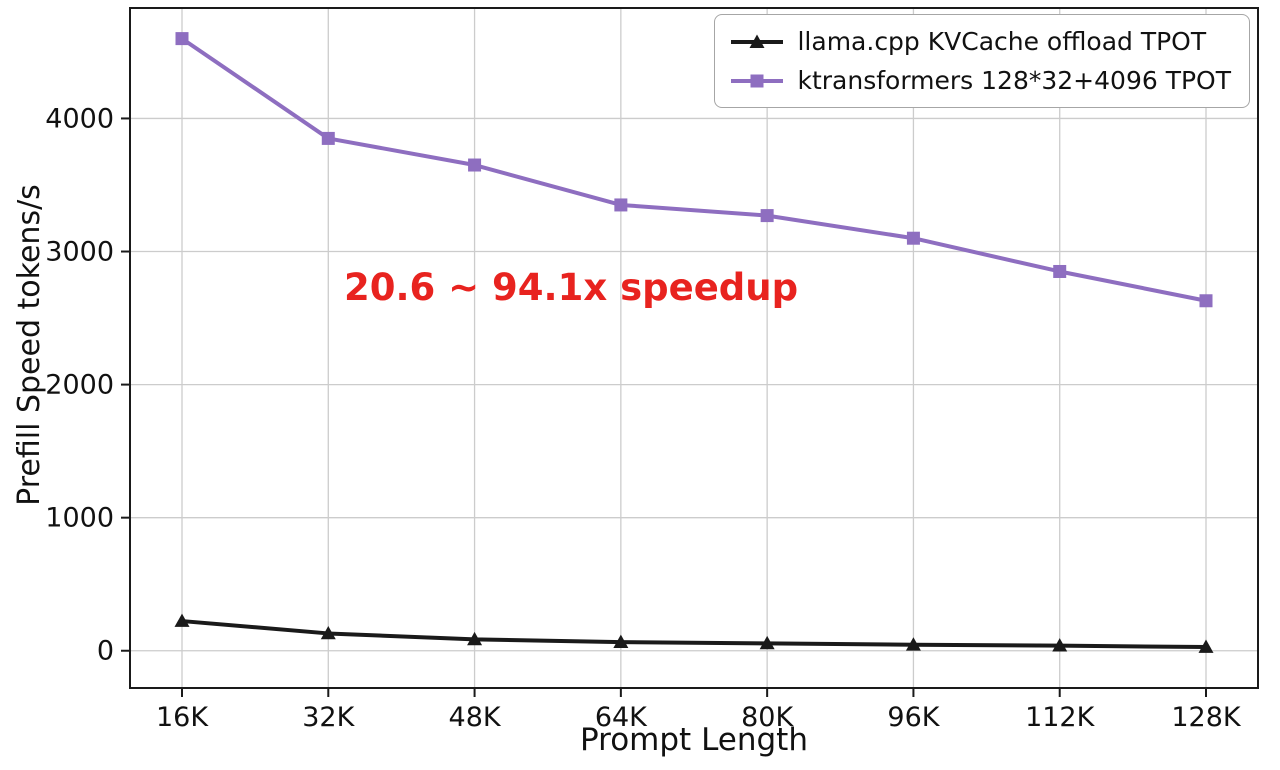 This screenshot has height=770, width=1280. I want to click on y-tick-label: 2000, so click(79, 385).